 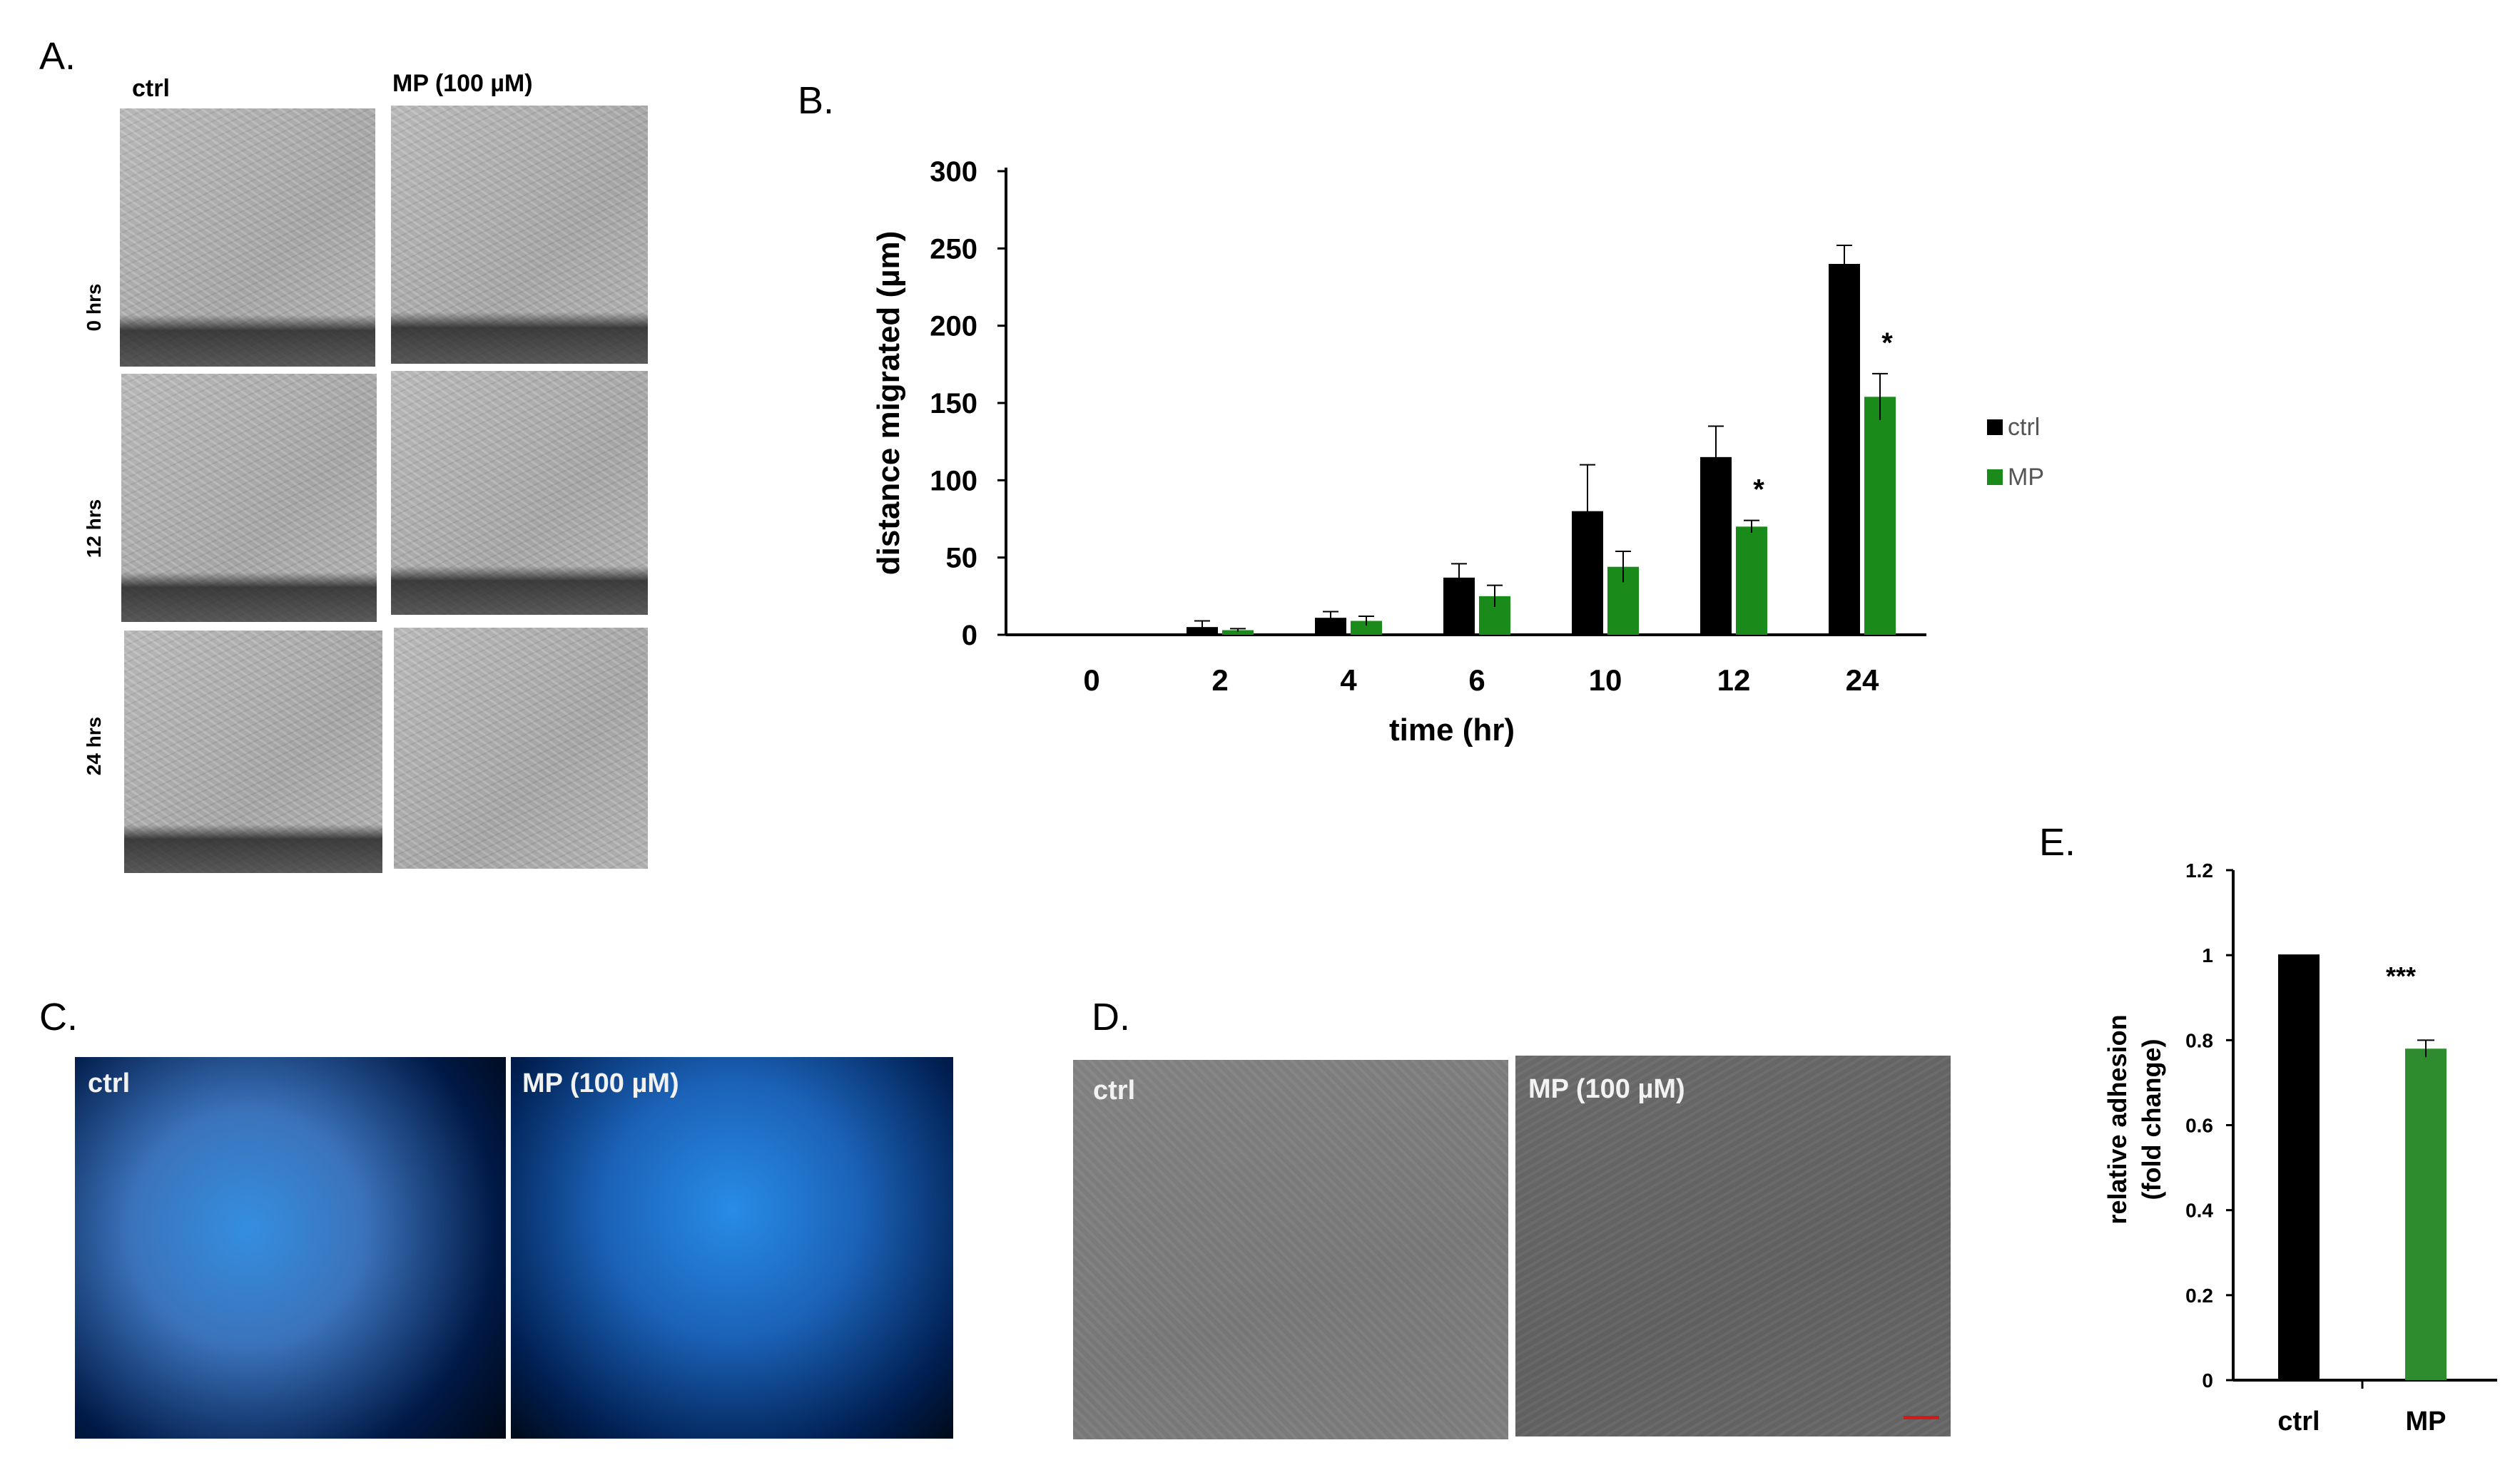 What do you see at coordinates (1605, 680) in the screenshot?
I see `panel-b-x-tick-label: 10` at bounding box center [1605, 680].